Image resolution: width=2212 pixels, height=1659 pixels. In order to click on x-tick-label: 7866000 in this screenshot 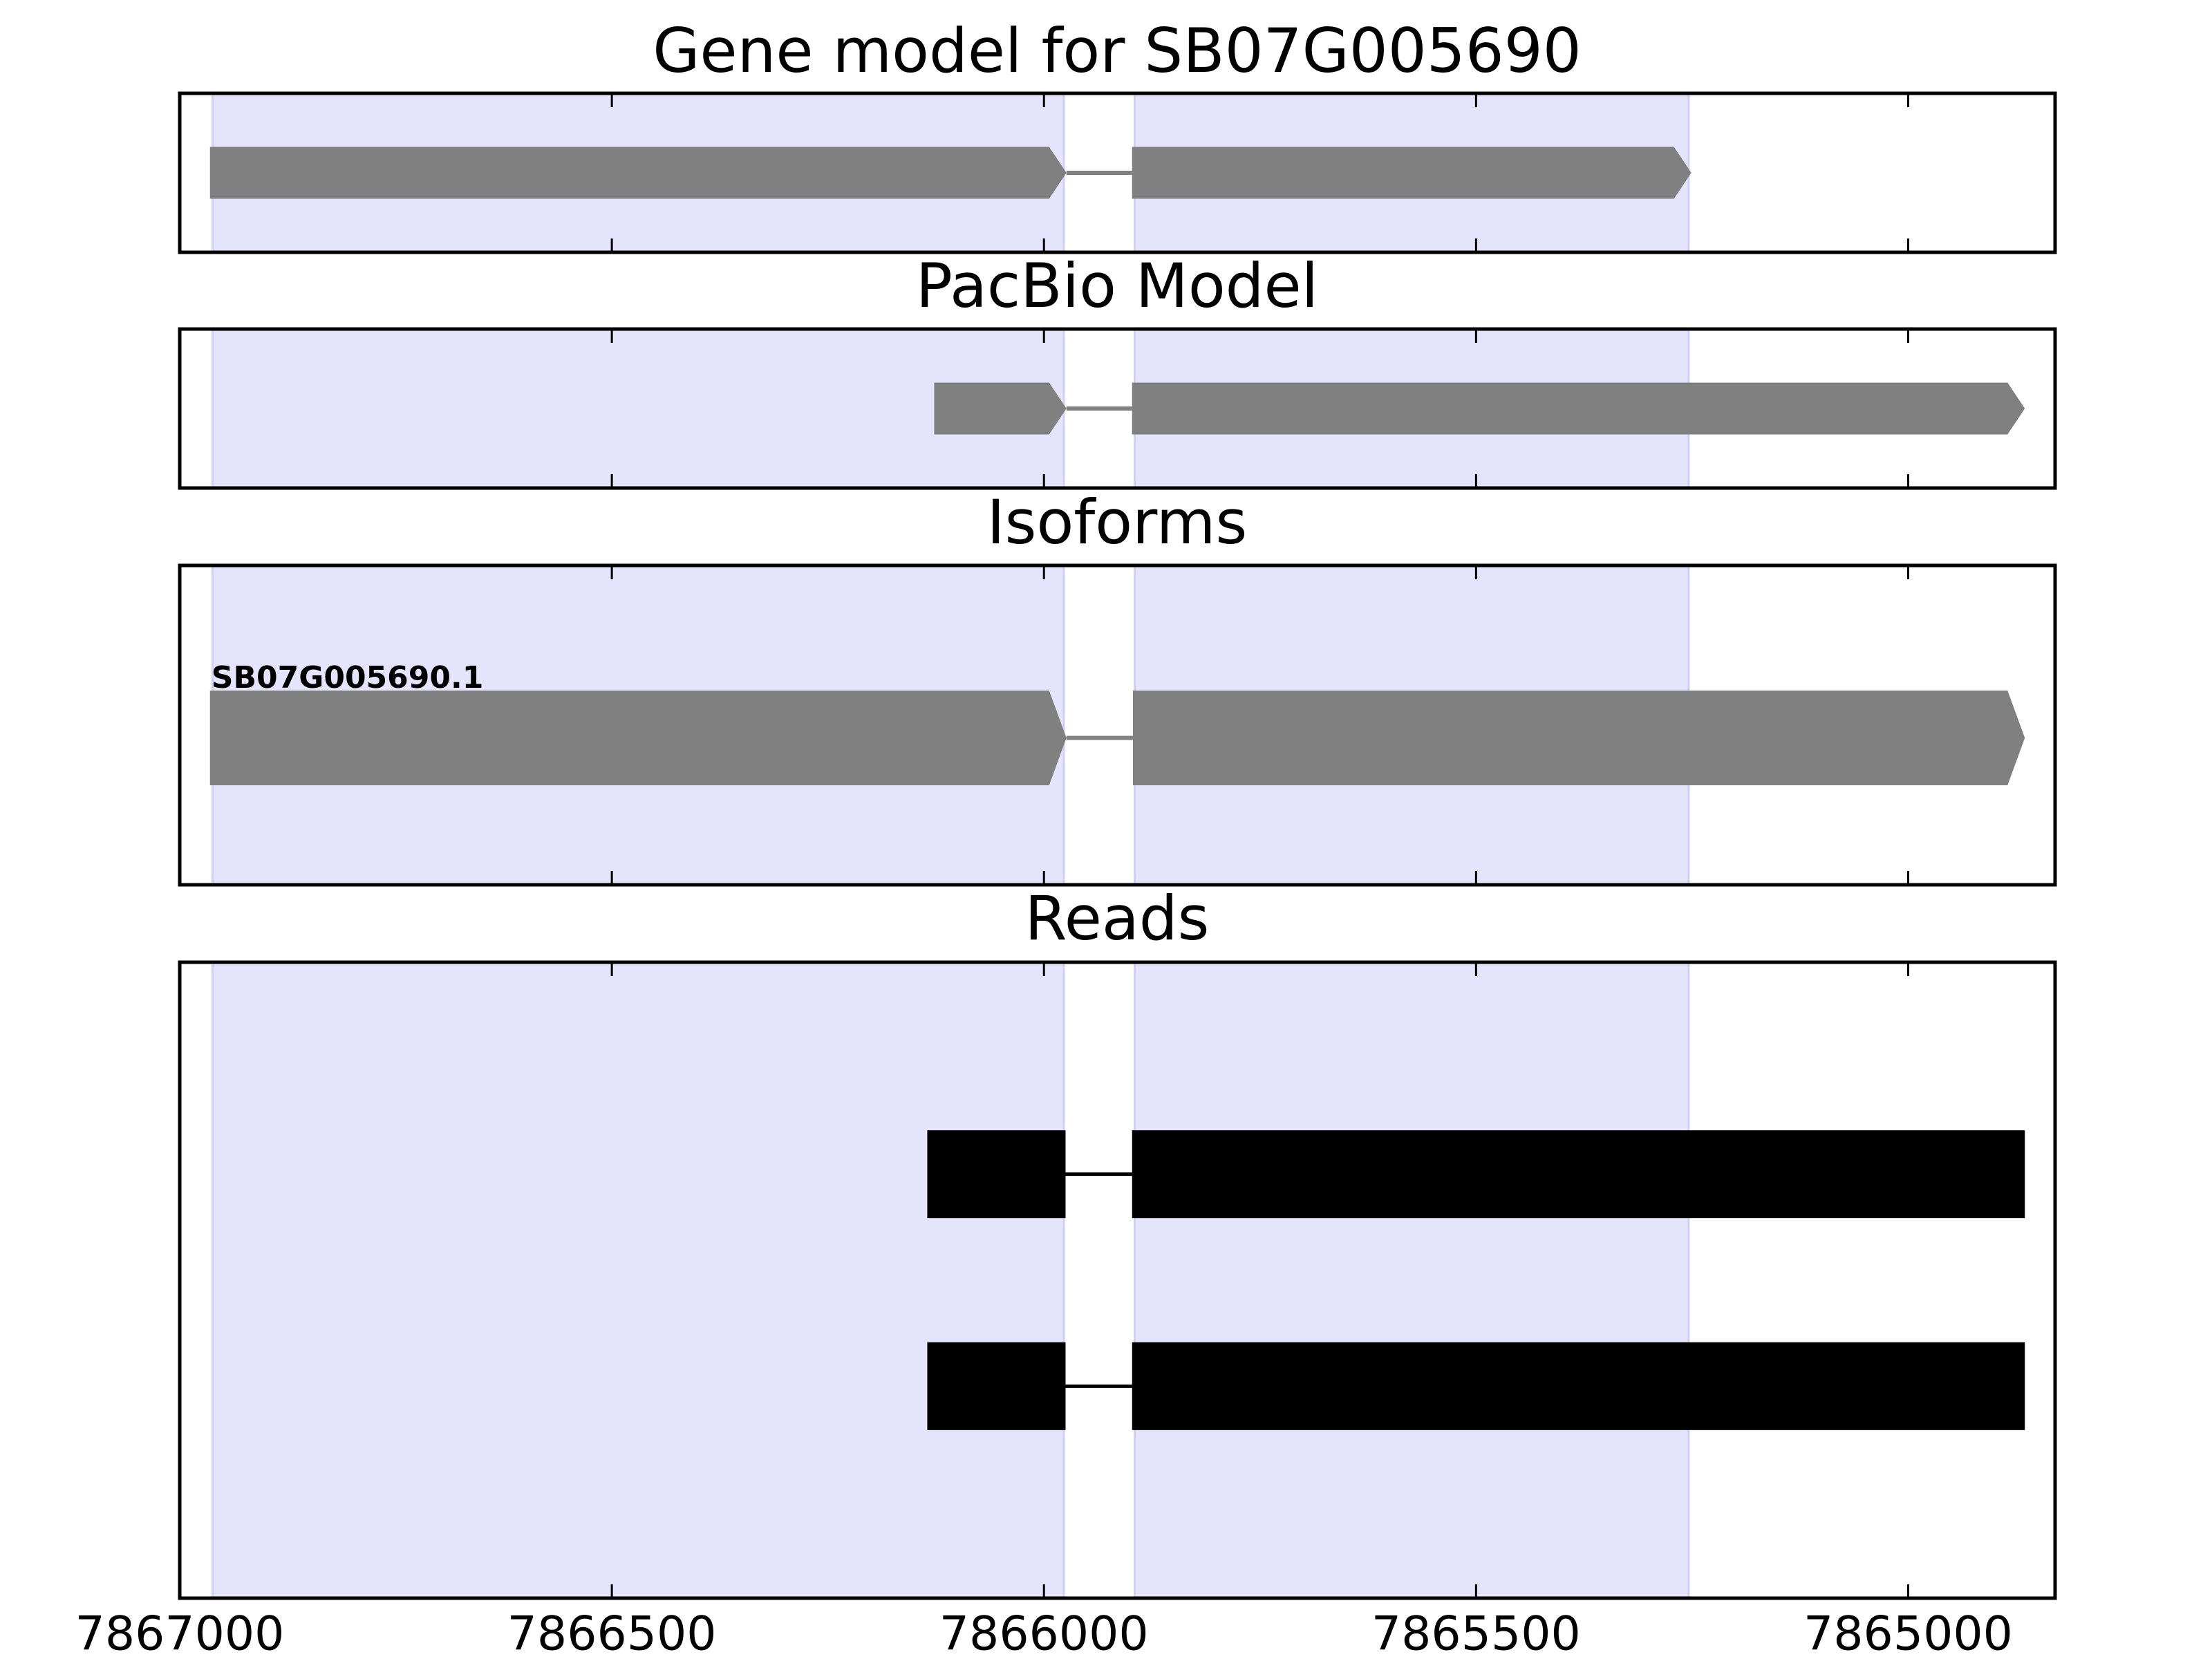, I will do `click(1044, 1633)`.